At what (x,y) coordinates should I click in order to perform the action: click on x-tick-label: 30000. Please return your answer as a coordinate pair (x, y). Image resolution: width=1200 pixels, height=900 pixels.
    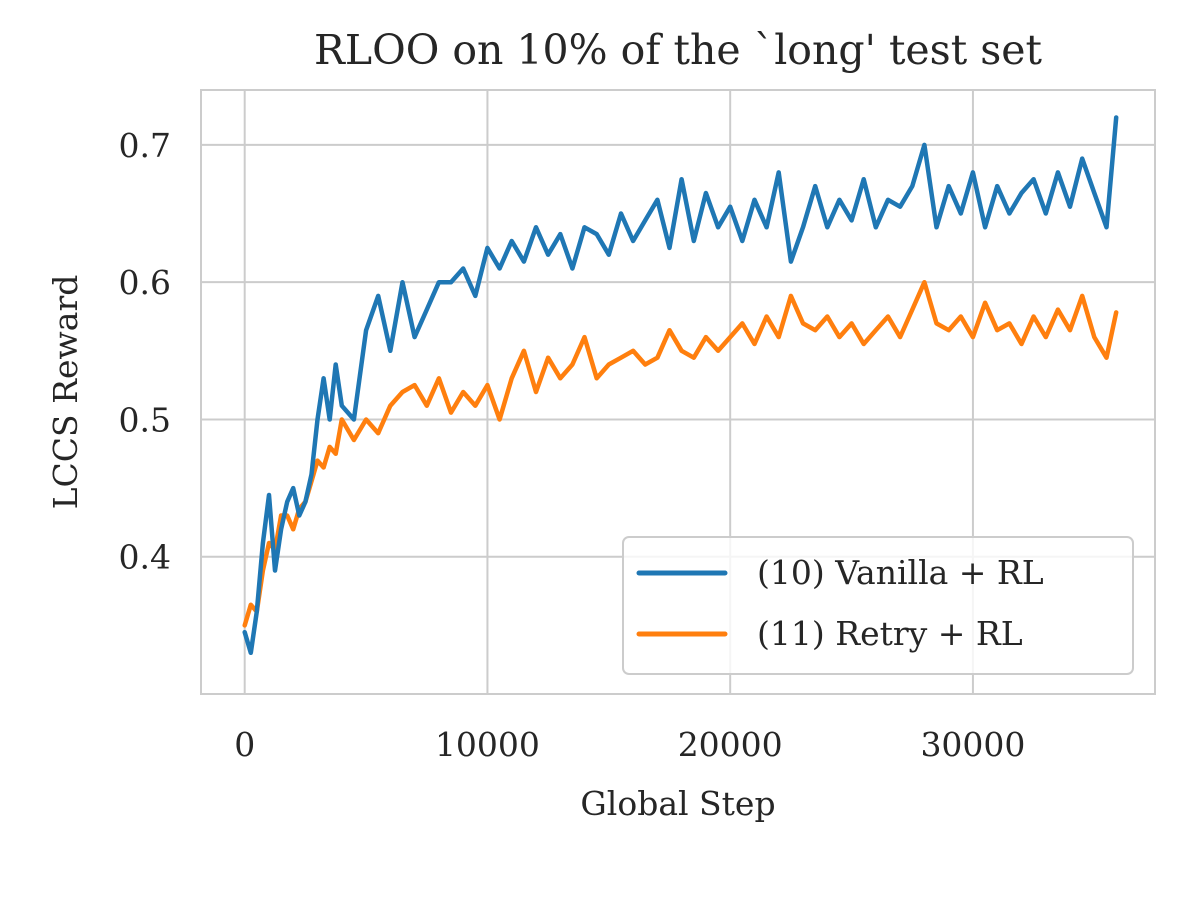
    Looking at the image, I should click on (972, 744).